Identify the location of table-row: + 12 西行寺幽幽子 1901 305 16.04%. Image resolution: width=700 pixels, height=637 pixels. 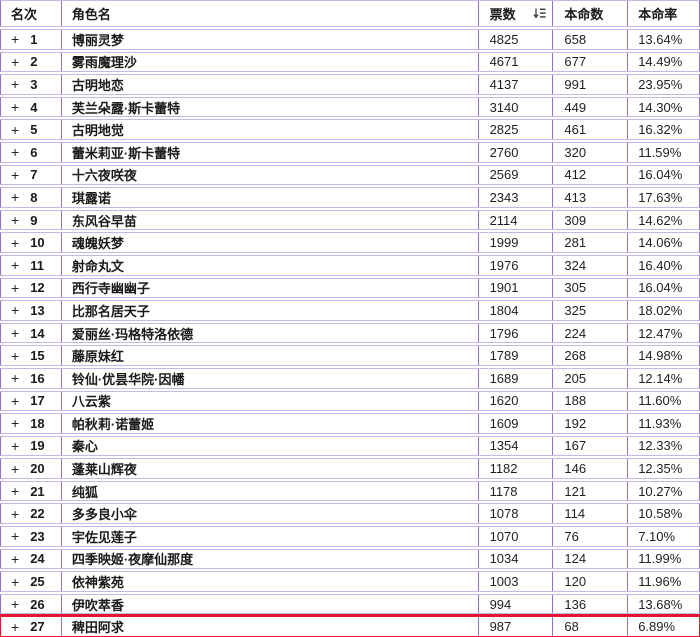
(350, 288).